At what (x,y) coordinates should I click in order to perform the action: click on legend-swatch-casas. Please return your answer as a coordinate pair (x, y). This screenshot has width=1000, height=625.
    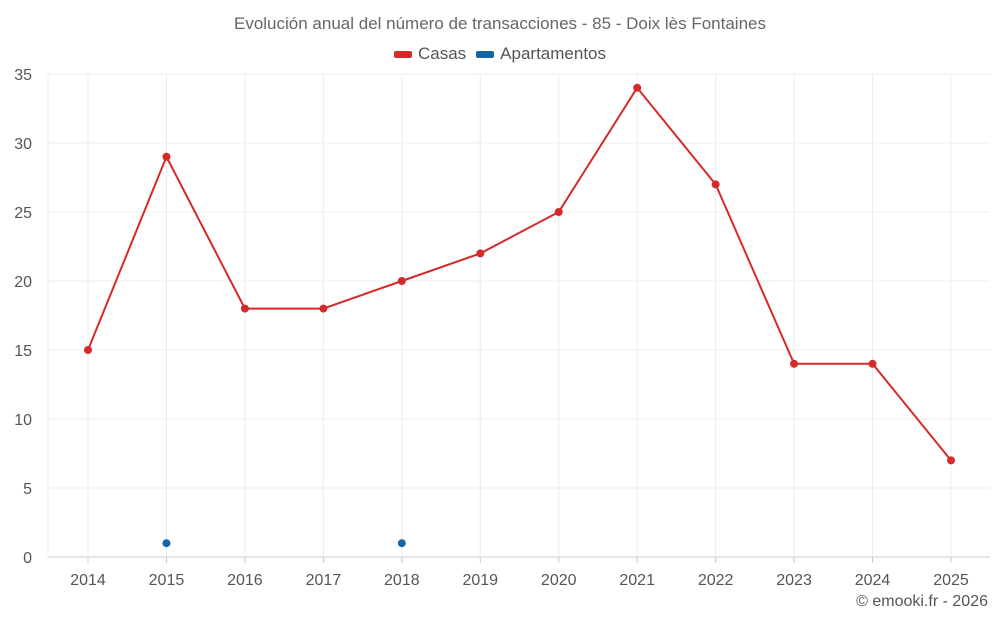
    Looking at the image, I should click on (402, 54).